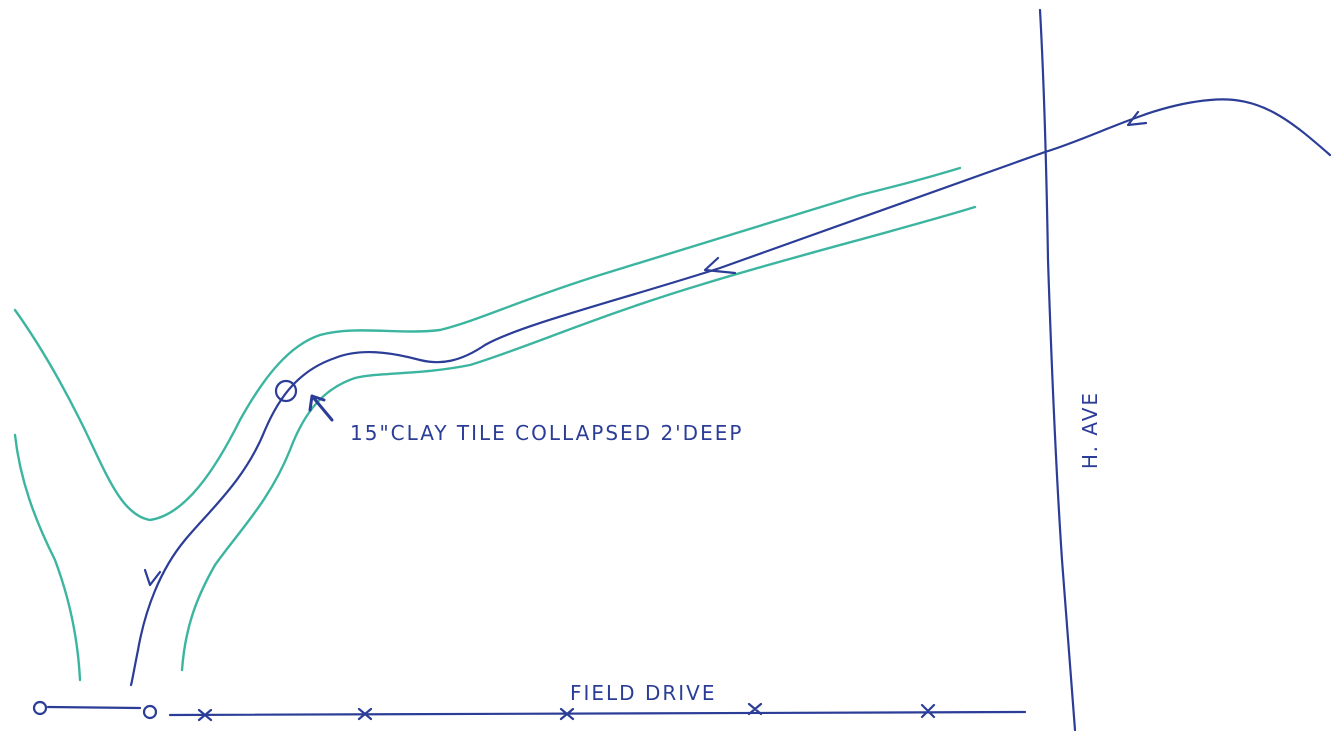 The width and height of the screenshot is (1340, 731). What do you see at coordinates (286, 391) in the screenshot?
I see `collapse-site` at bounding box center [286, 391].